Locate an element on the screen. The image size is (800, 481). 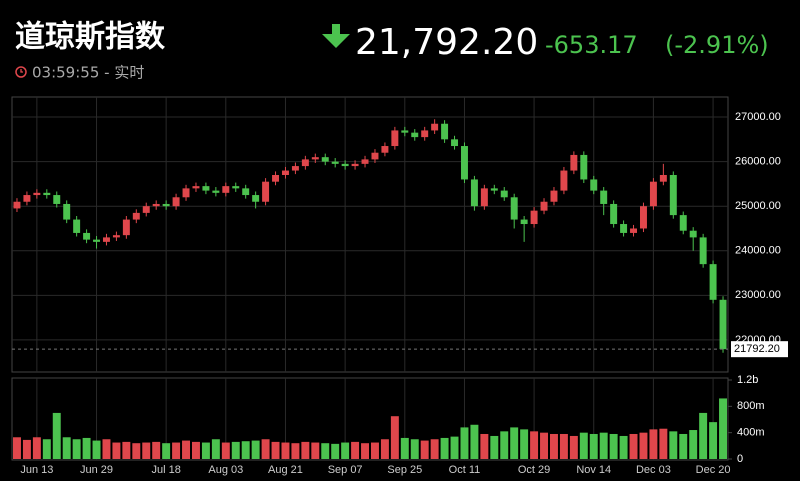
x-tick-label: Jun 13 is located at coordinates (36, 470).